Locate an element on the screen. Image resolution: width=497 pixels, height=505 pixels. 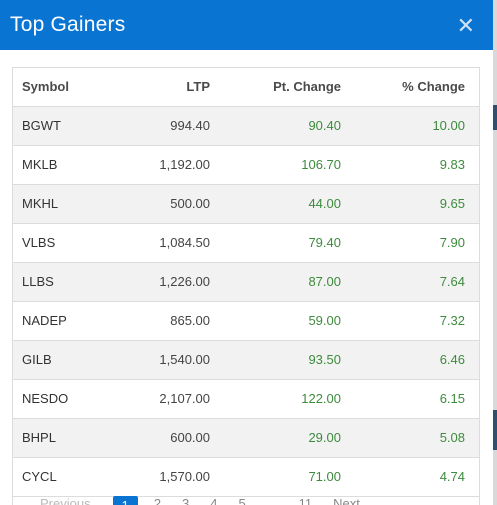
cell-ltp: 1,226.00 is located at coordinates (159, 282).